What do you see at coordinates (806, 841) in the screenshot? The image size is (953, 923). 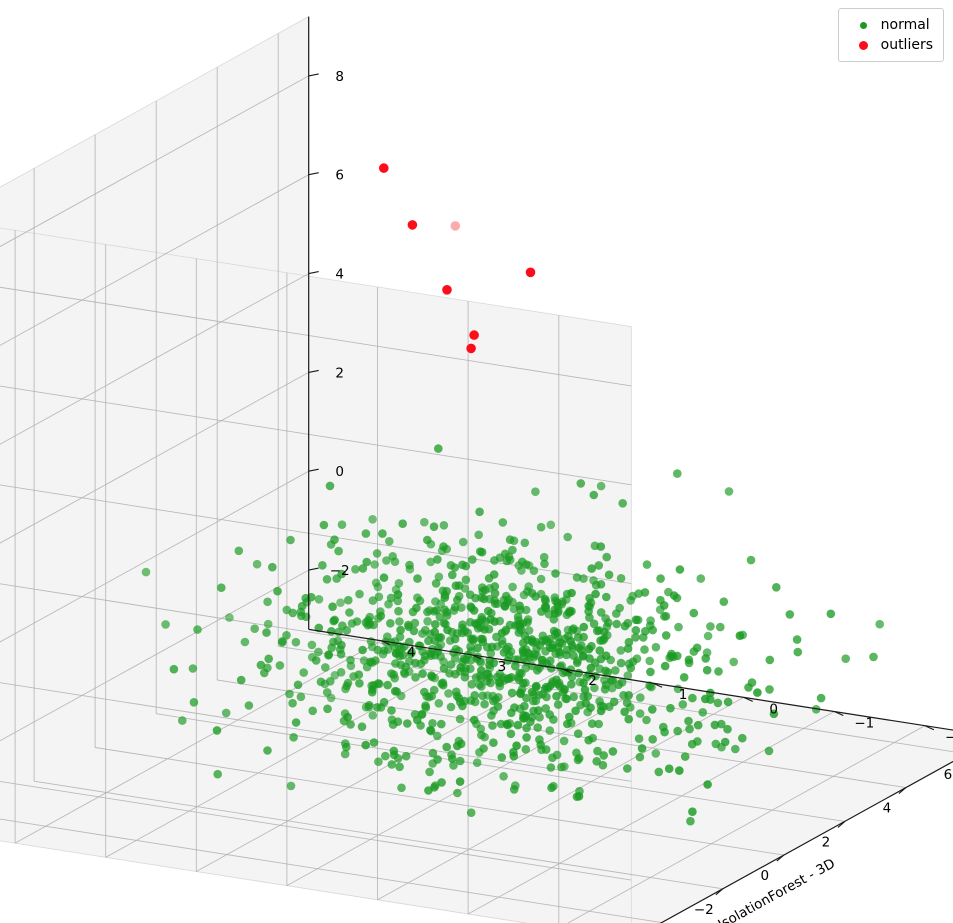 I see `x-axis-spine` at bounding box center [806, 841].